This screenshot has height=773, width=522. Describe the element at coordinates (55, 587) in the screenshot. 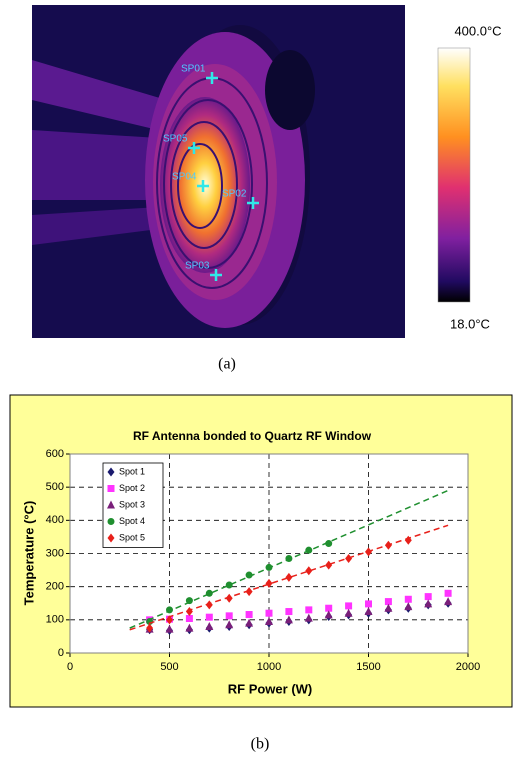

I see `y-tick-label: 200` at that location.